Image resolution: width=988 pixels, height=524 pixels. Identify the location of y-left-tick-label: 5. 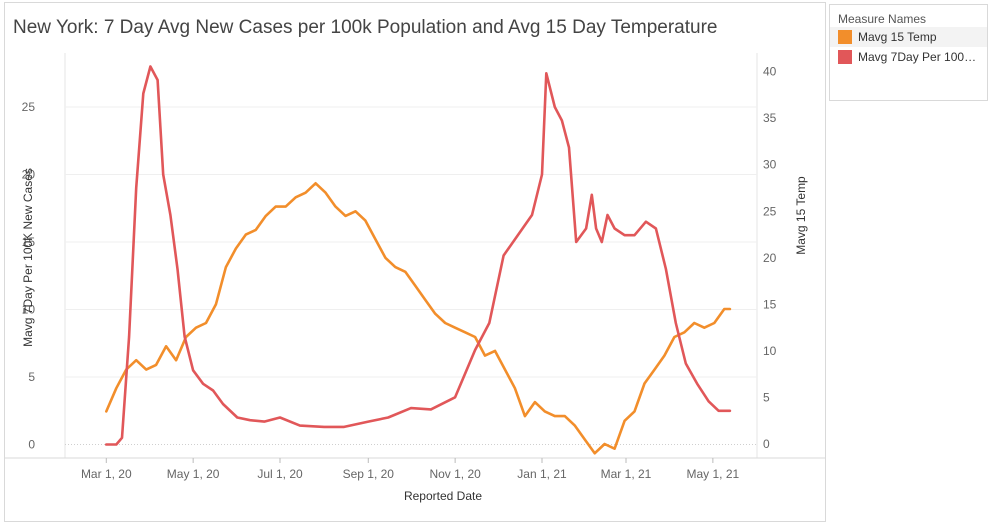
(31, 377).